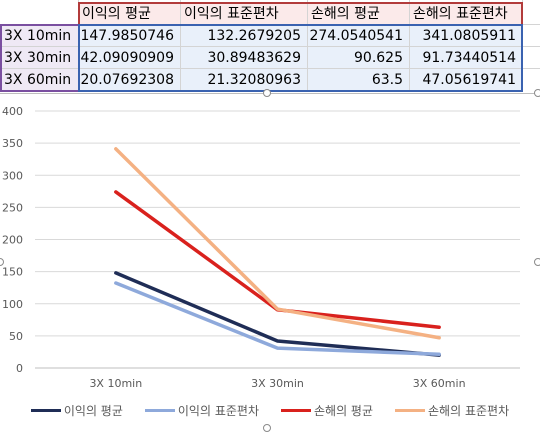 The image size is (540, 432). What do you see at coordinates (267, 93) in the screenshot?
I see `resize-handle-top` at bounding box center [267, 93].